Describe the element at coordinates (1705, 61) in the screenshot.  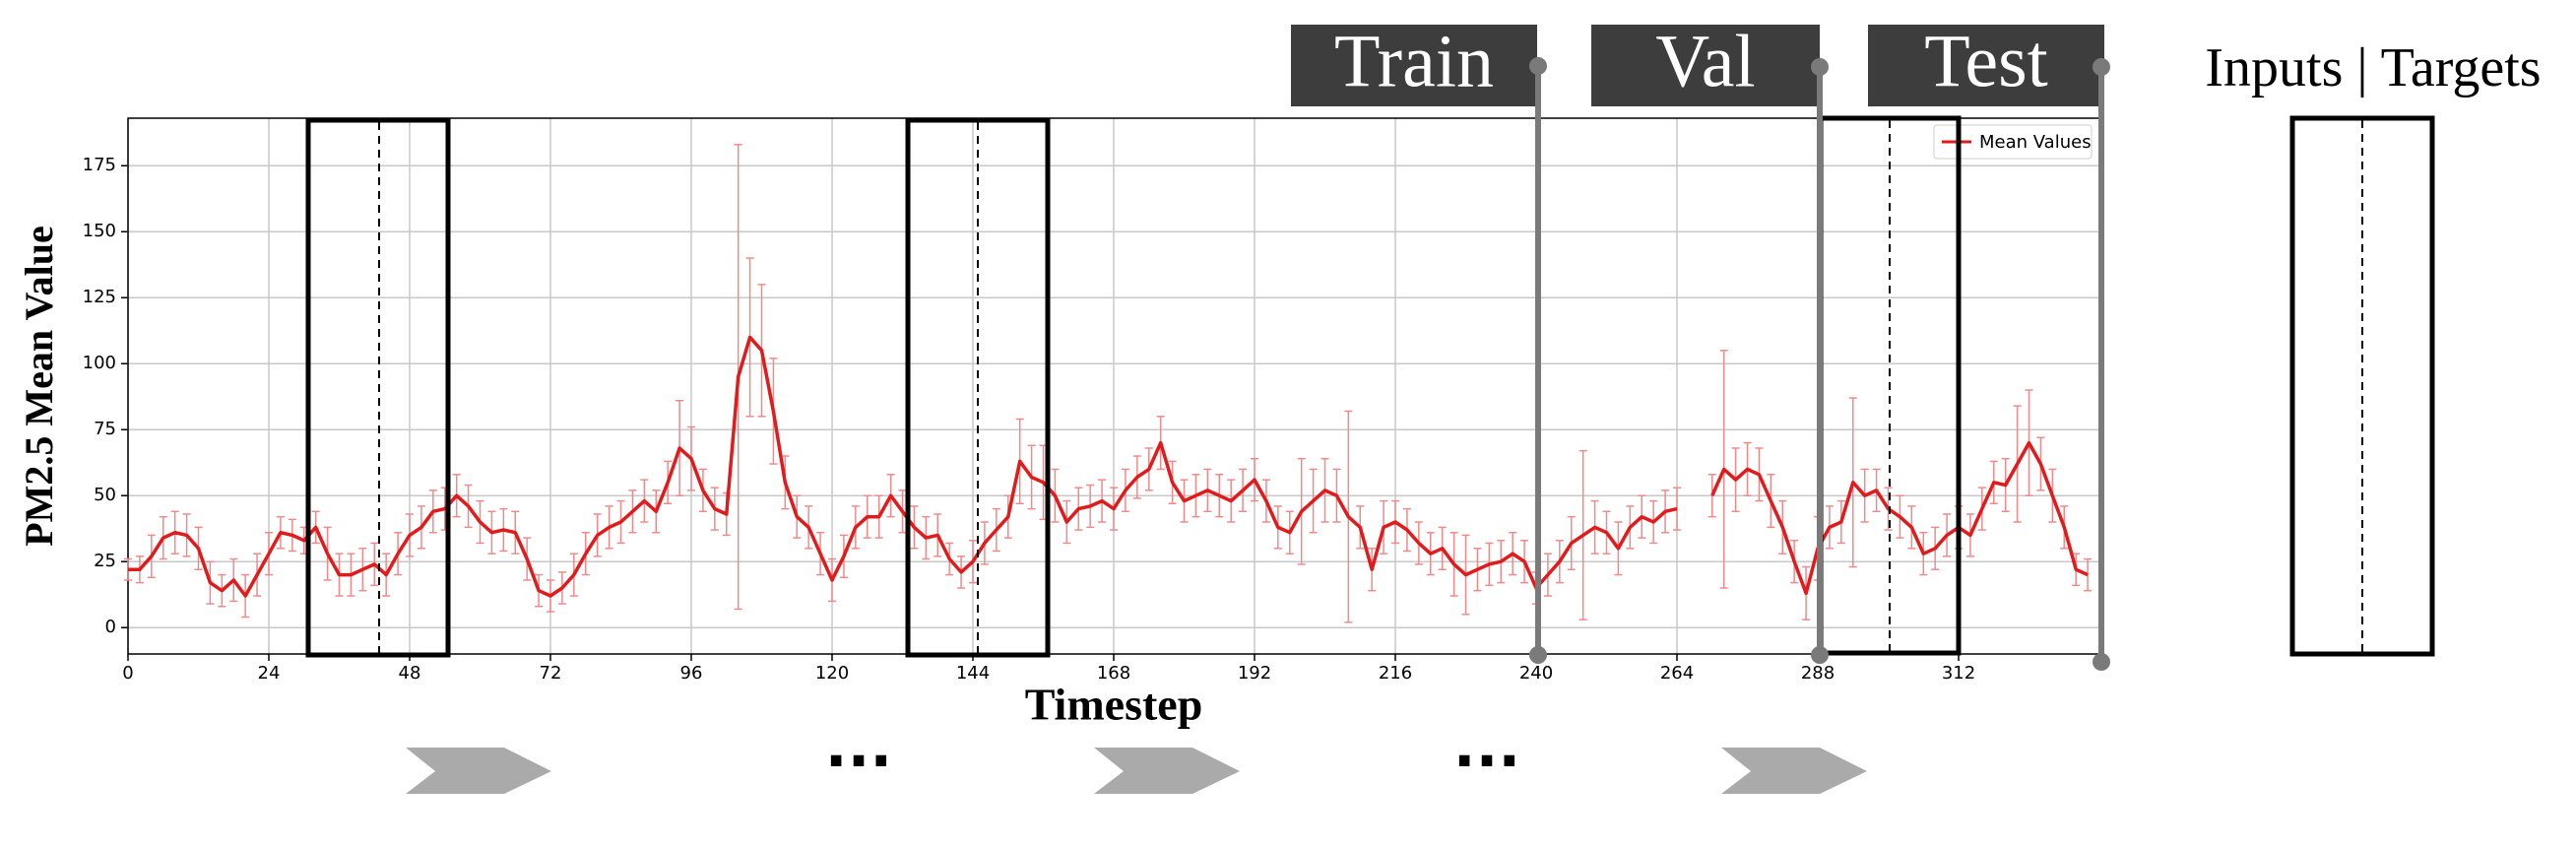
I see `val-label: Val` at that location.